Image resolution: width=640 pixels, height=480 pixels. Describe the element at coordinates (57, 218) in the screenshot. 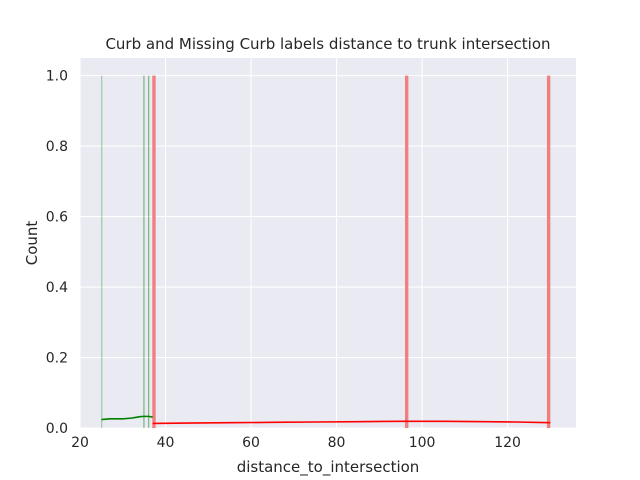

I see `y-tick-label: 0.6` at that location.